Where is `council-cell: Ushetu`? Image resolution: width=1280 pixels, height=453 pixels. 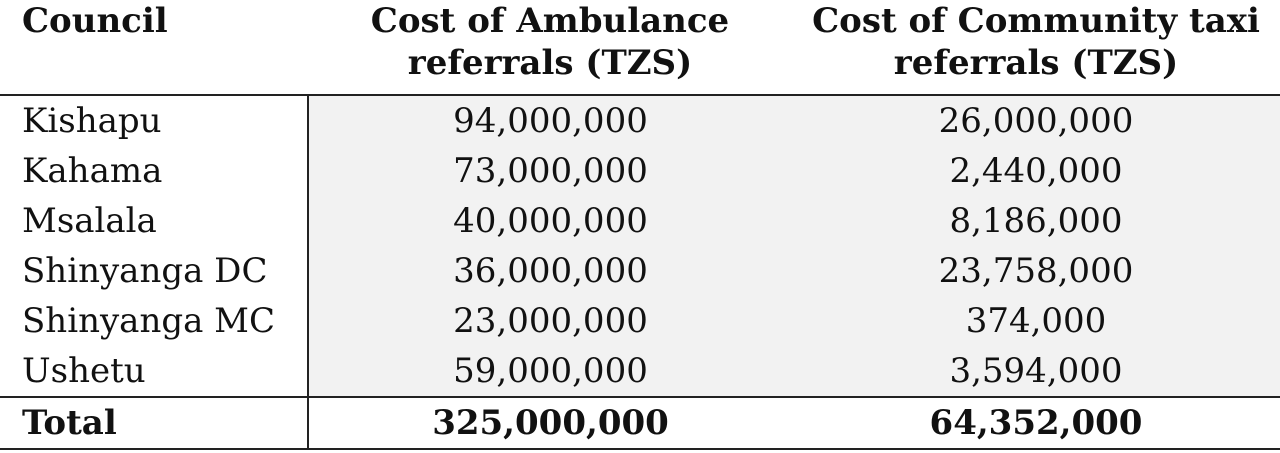 council-cell: Ushetu is located at coordinates (154, 371).